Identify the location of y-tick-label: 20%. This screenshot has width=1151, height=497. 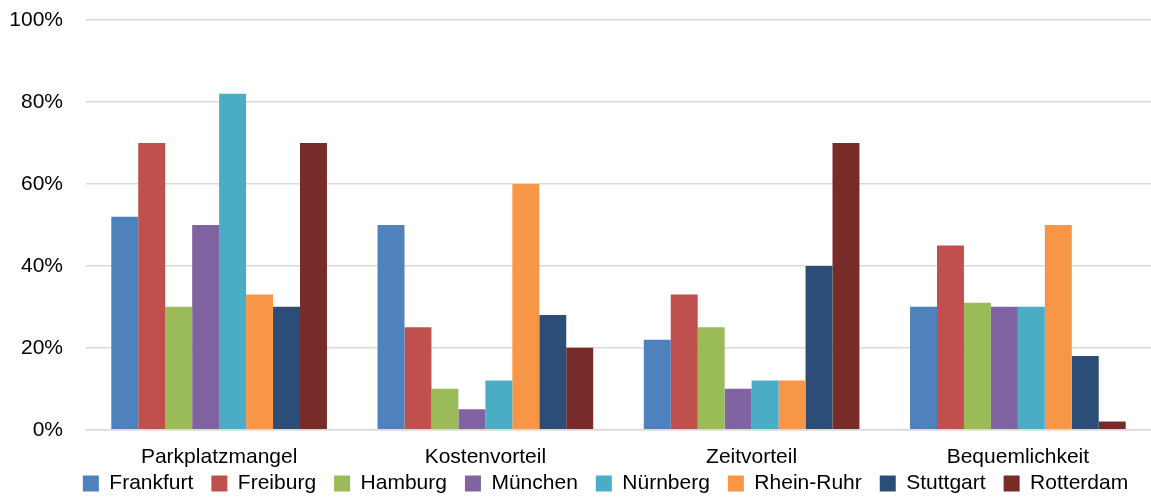
(41, 346).